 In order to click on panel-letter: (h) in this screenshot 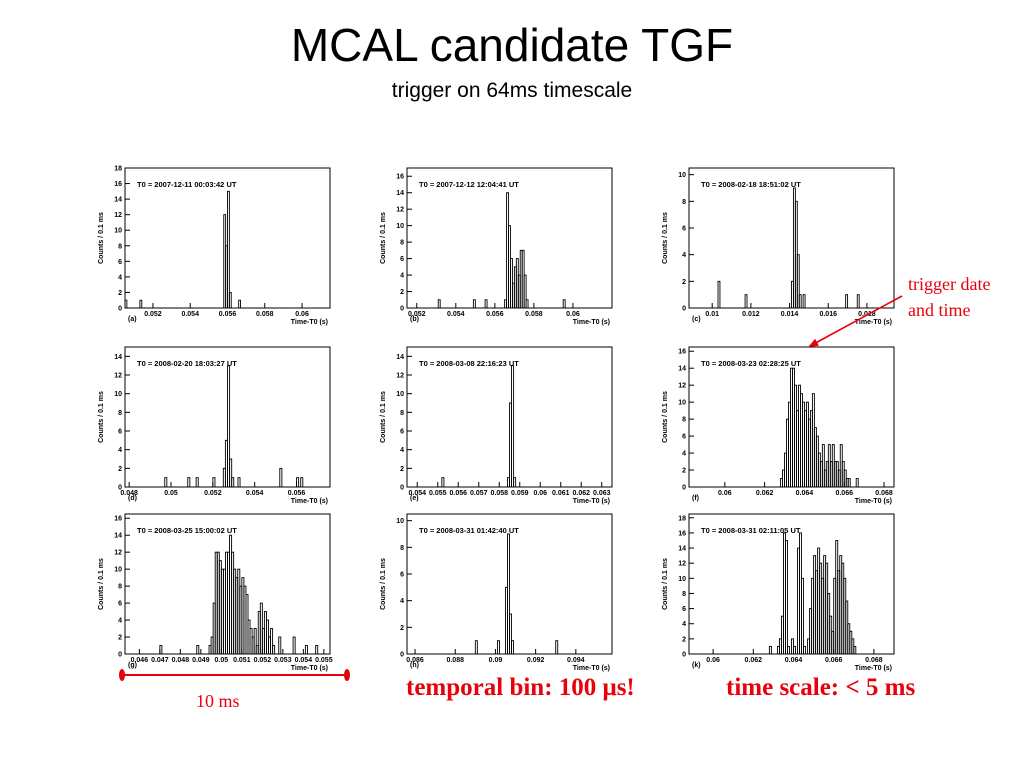, I will do `click(414, 665)`.